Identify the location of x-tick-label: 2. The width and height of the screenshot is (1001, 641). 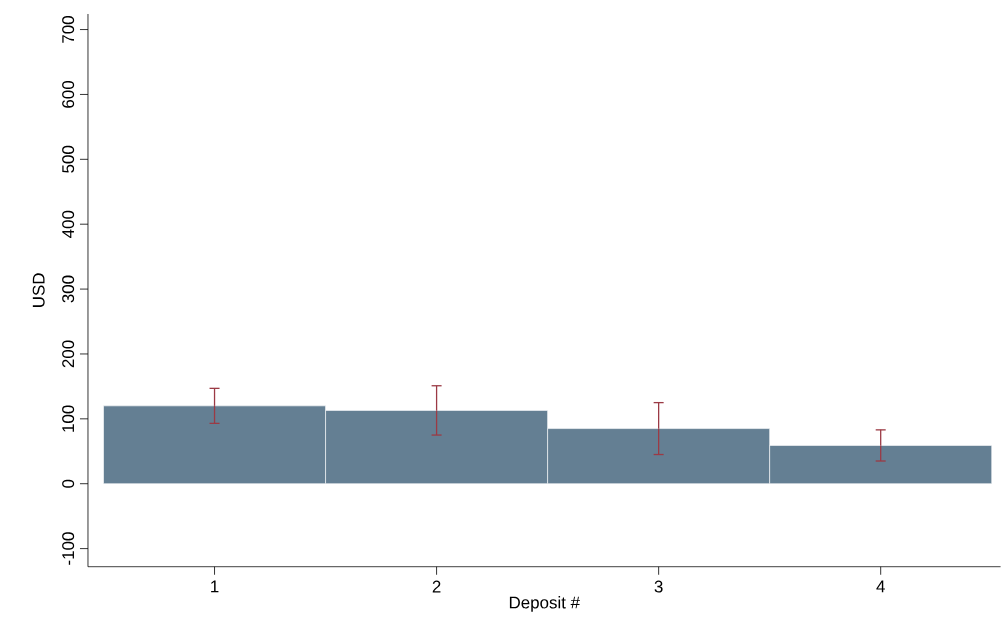
(436, 586).